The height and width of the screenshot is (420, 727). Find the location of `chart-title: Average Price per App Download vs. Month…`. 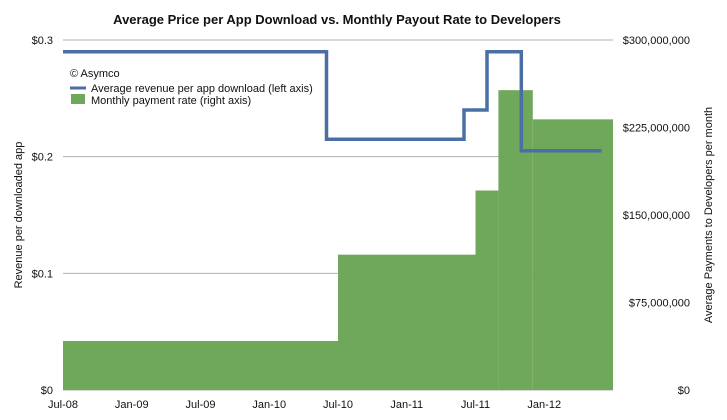

chart-title: Average Price per App Download vs. Month… is located at coordinates (337, 19).